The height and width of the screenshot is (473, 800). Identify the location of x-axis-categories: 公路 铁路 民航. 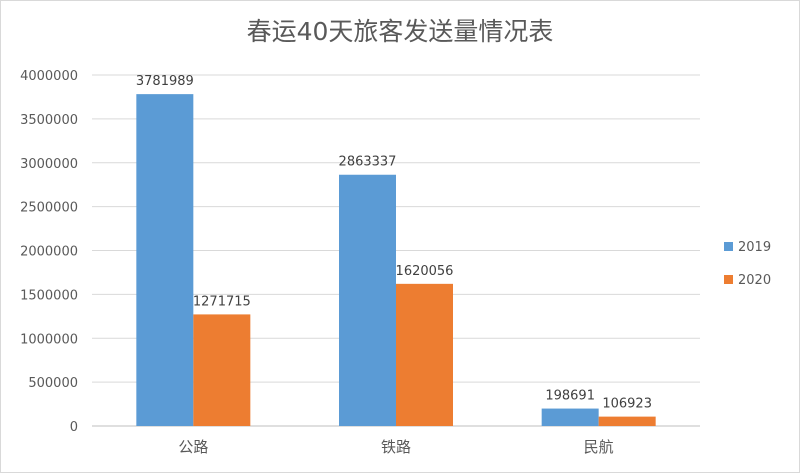
(395, 447).